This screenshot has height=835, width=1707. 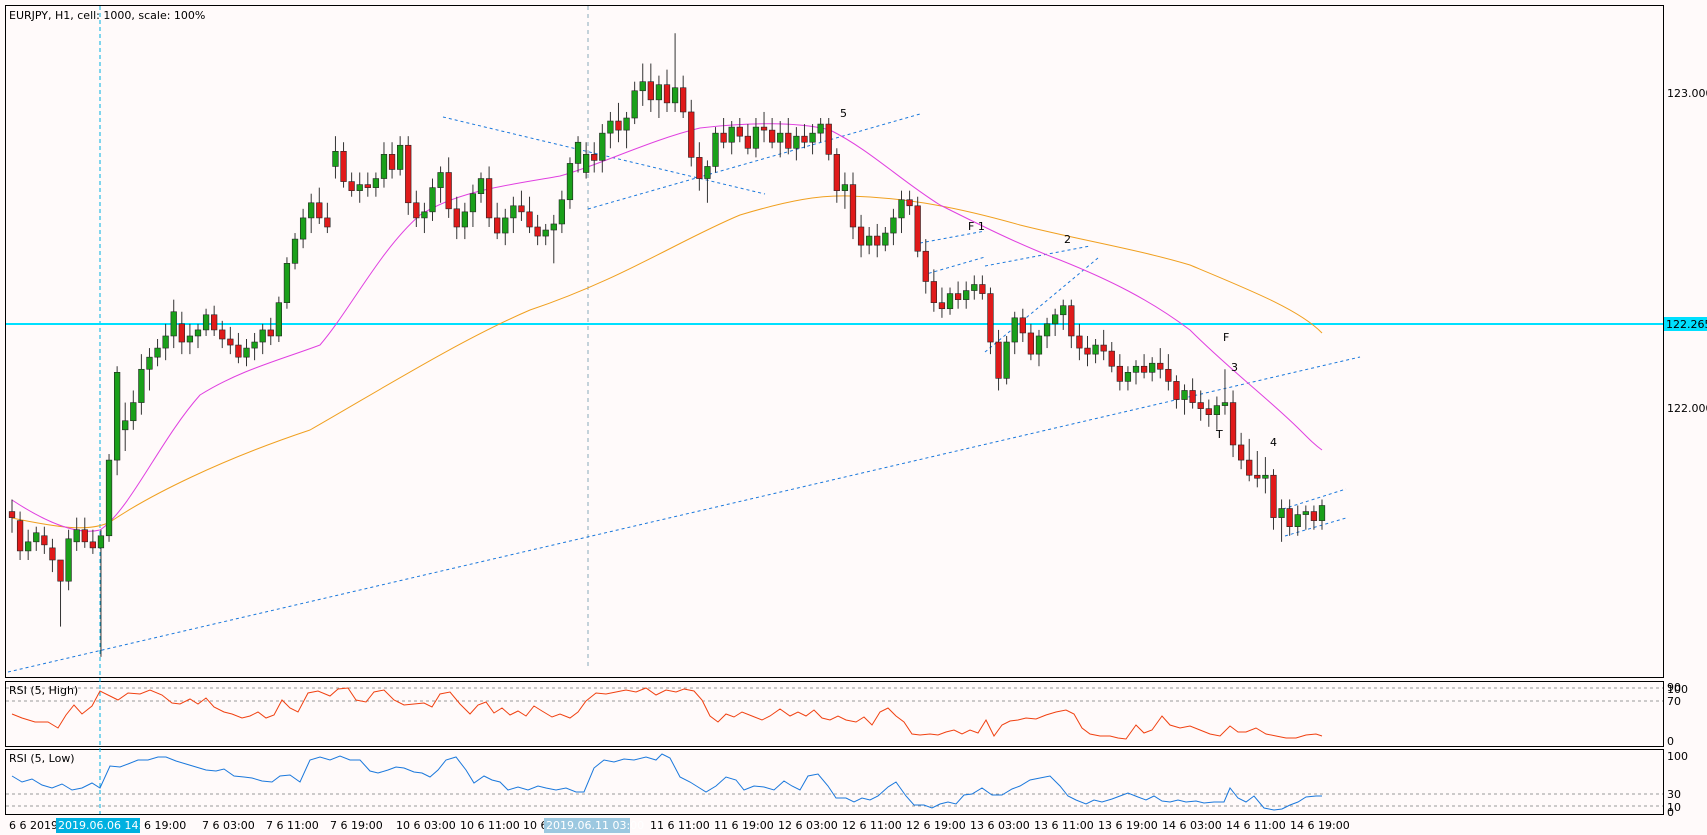 I want to click on rsi-low-panel-frame, so click(x=834, y=782).